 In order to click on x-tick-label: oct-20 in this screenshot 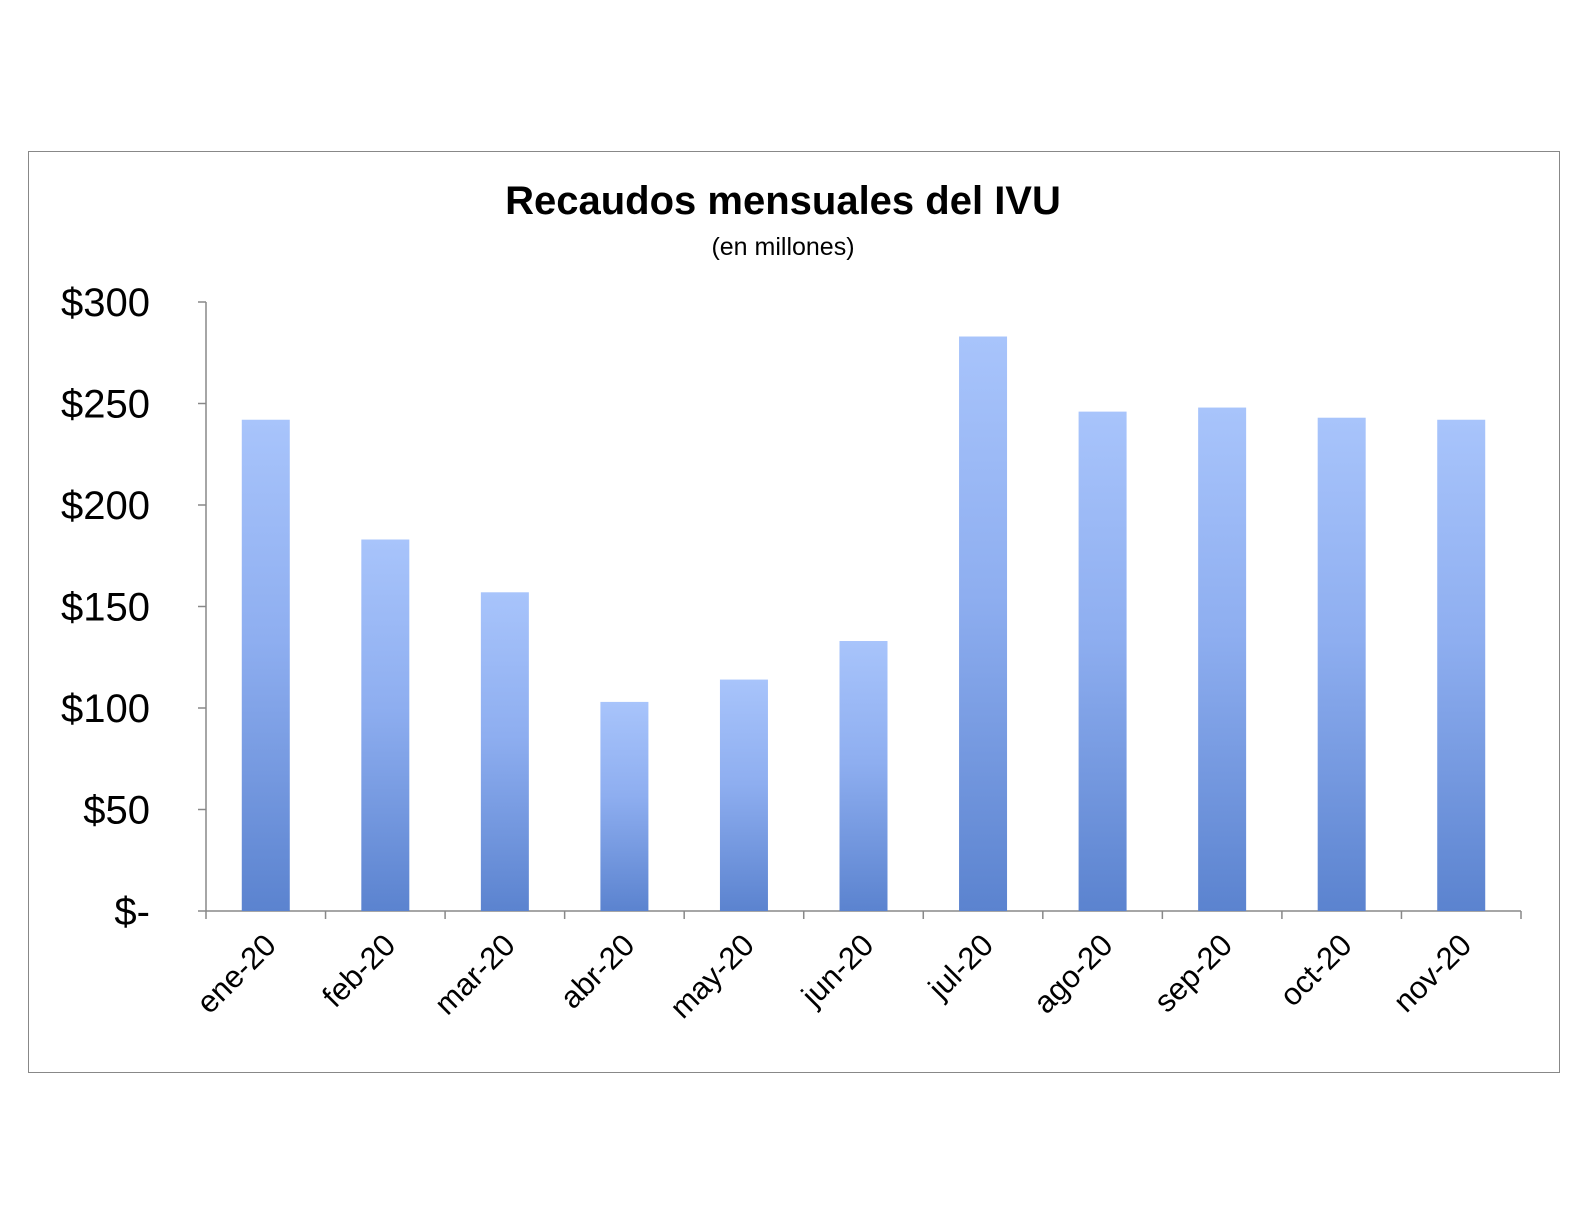, I will do `click(1316, 970)`.